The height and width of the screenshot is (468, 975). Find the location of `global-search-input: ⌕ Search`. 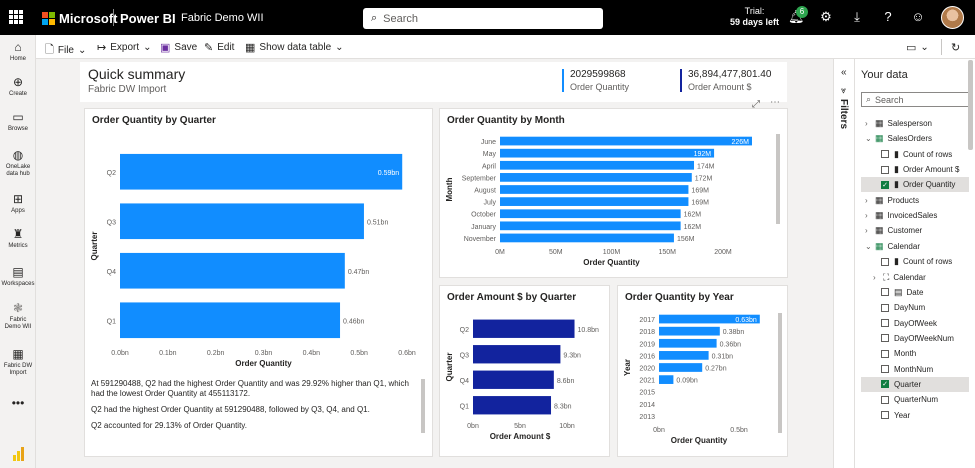

global-search-input: ⌕ Search is located at coordinates (483, 18).